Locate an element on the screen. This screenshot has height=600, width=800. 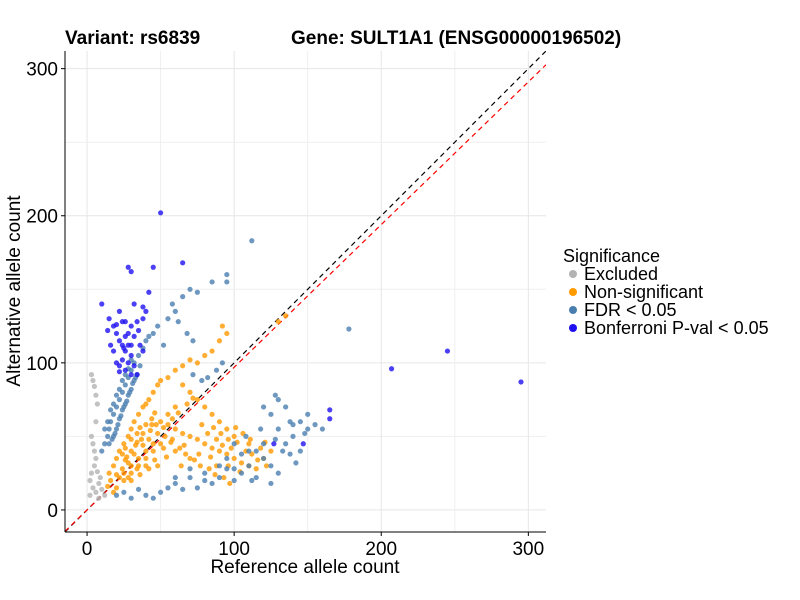
y-tick-label: 300 is located at coordinates (42, 70).